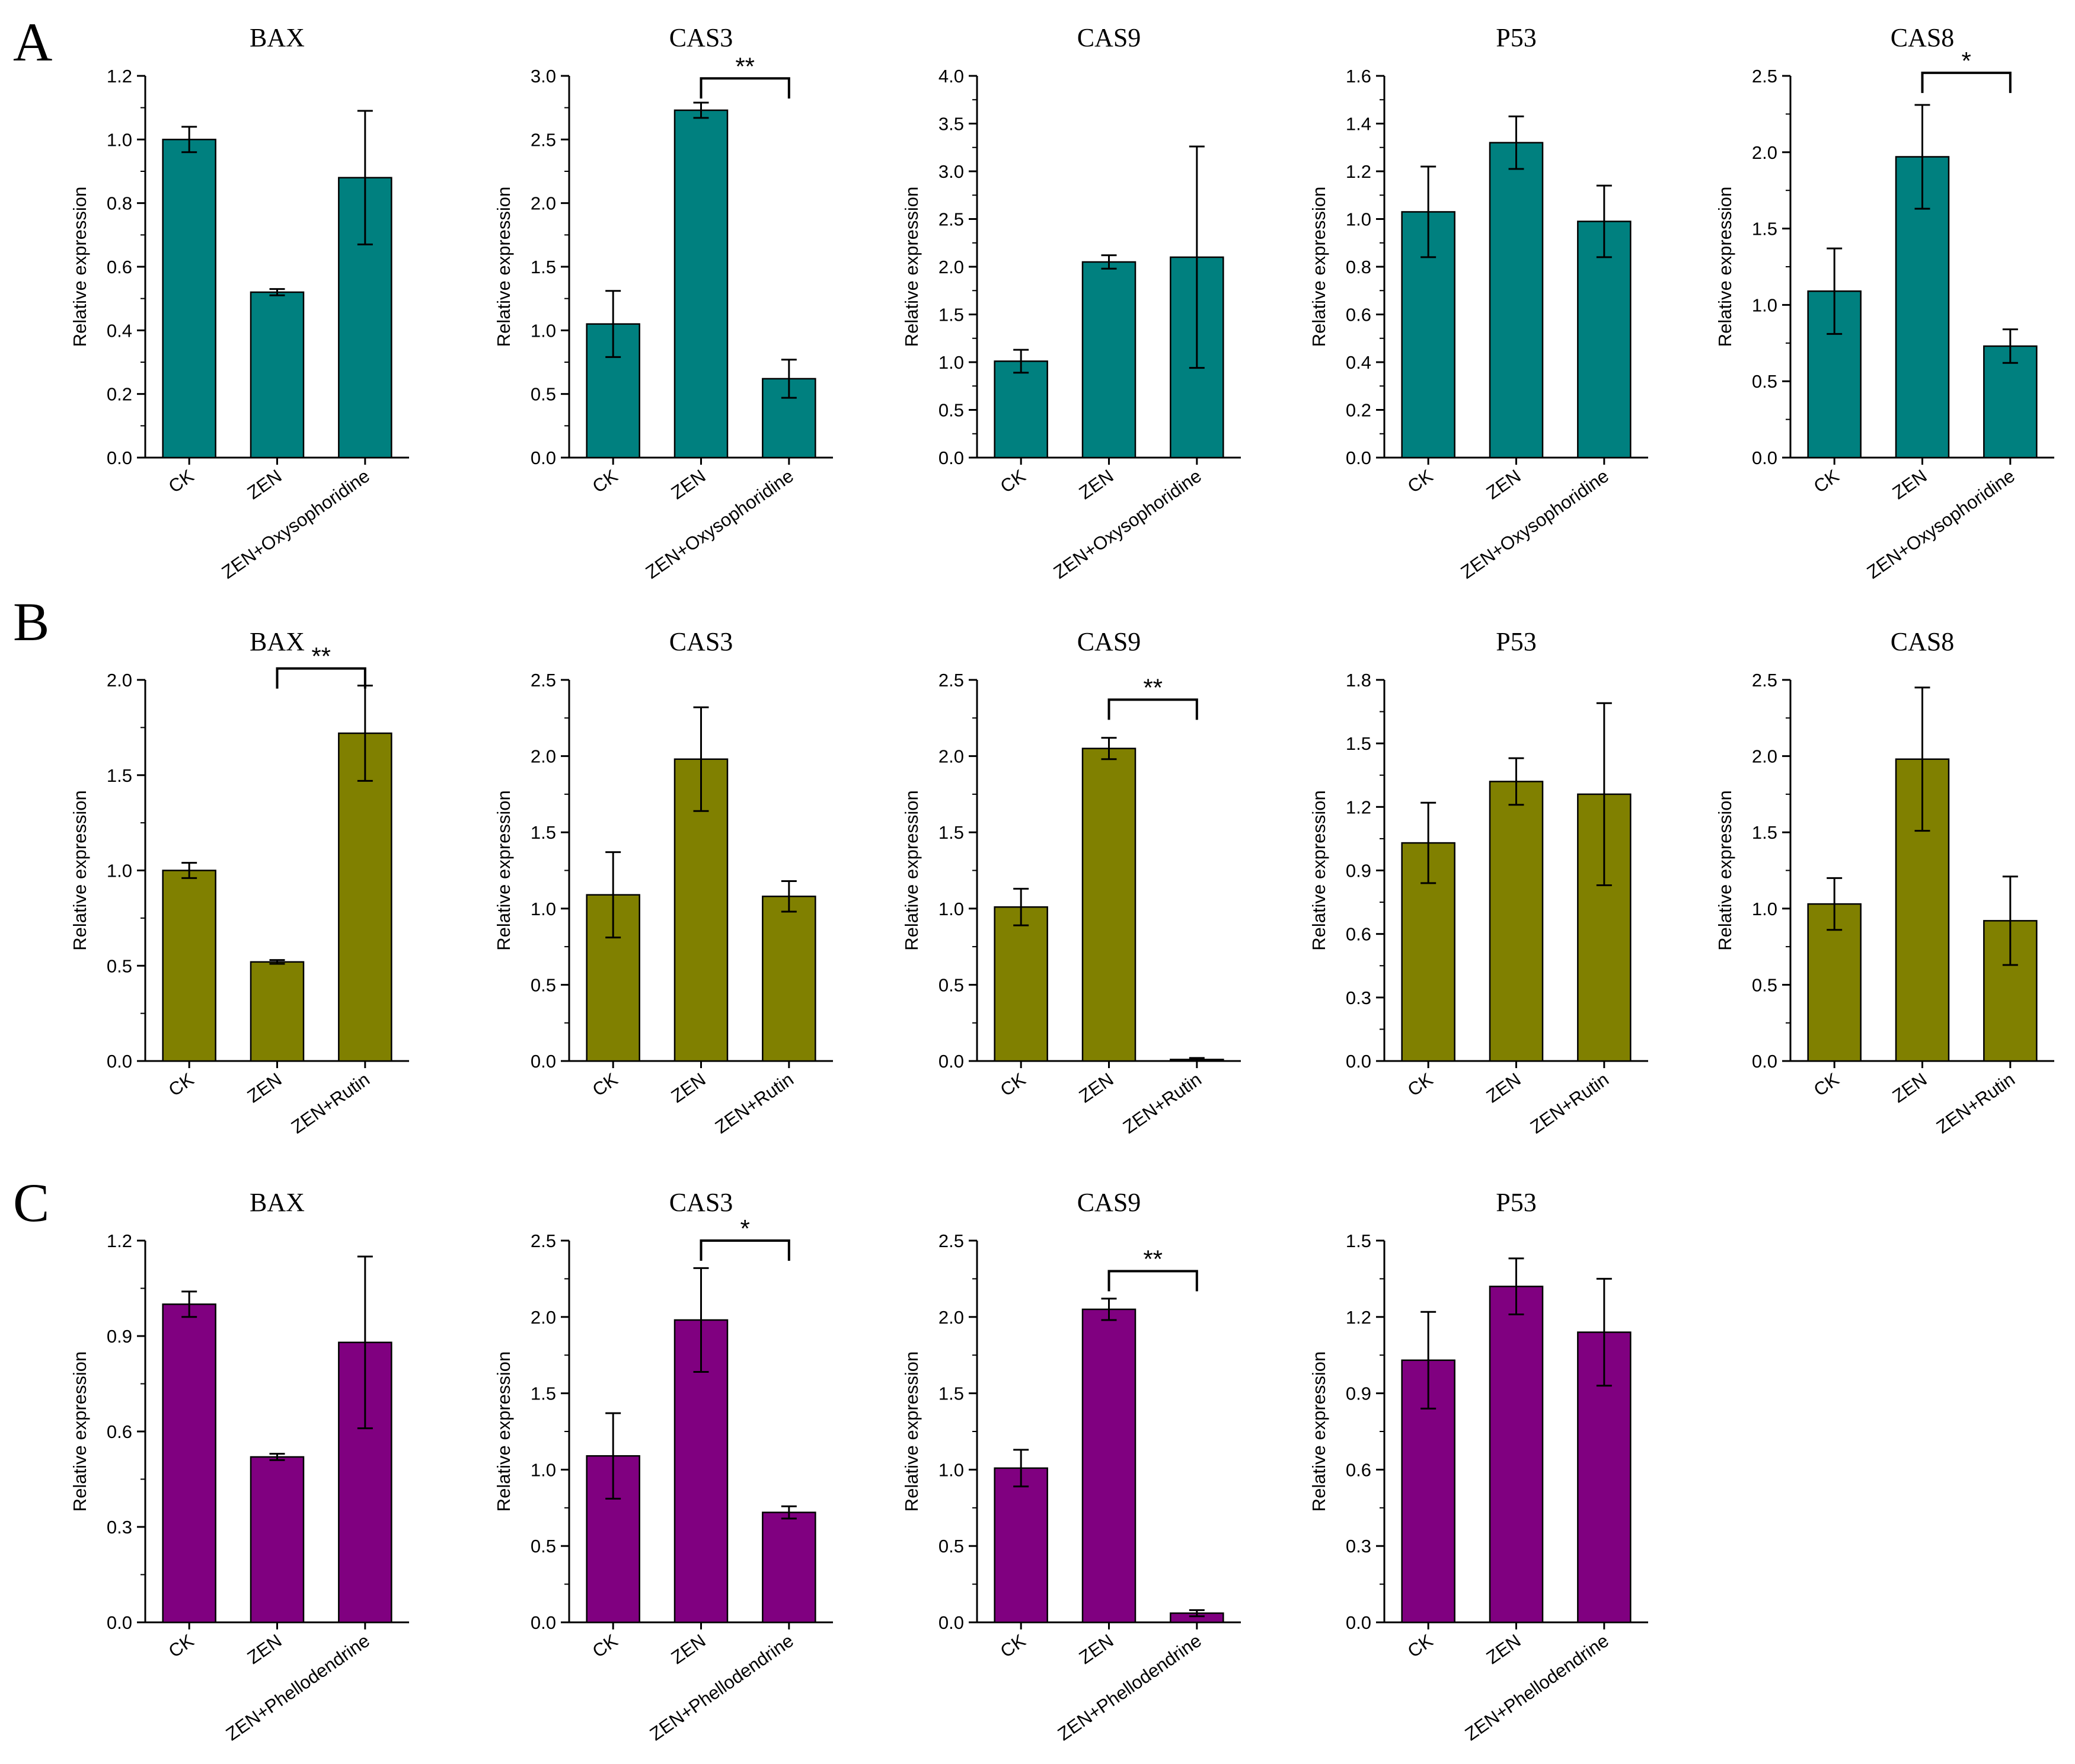 Image resolution: width=2075 pixels, height=1764 pixels. Describe the element at coordinates (119, 1528) in the screenshot. I see `y-tick-label: 0.3` at that location.